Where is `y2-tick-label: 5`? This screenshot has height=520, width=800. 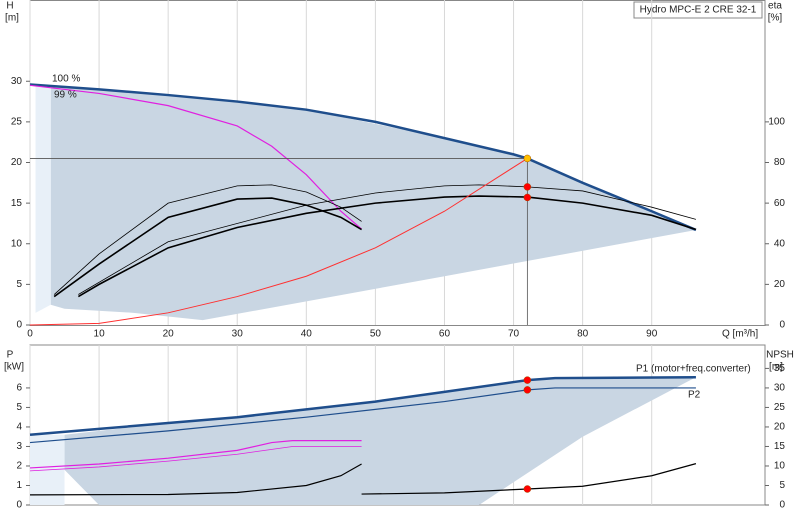
y2-tick-label: 5 is located at coordinates (782, 485).